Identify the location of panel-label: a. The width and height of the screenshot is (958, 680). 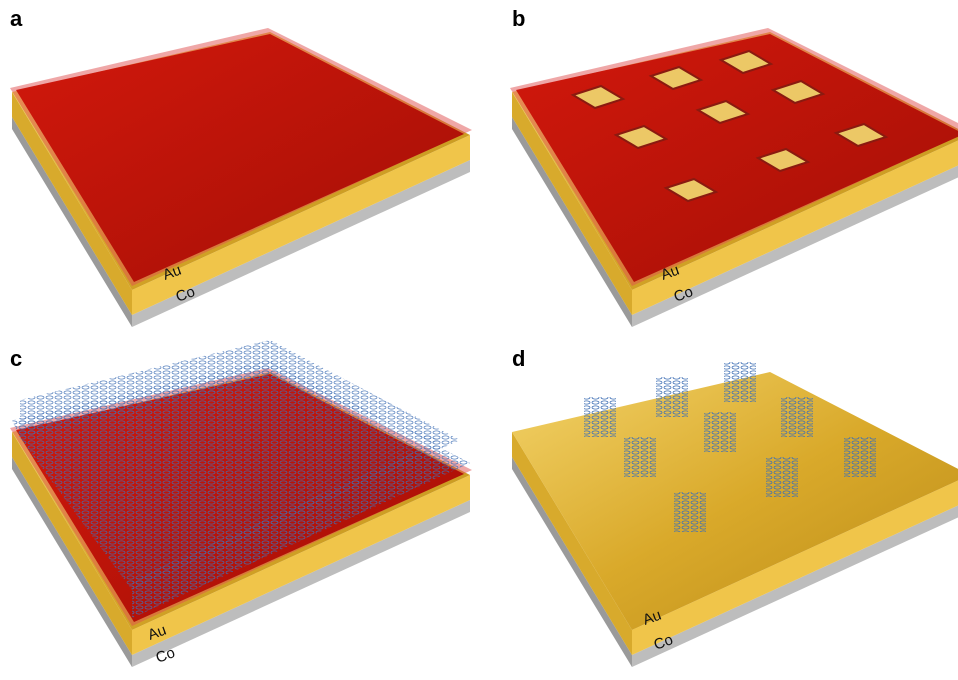
(16, 18).